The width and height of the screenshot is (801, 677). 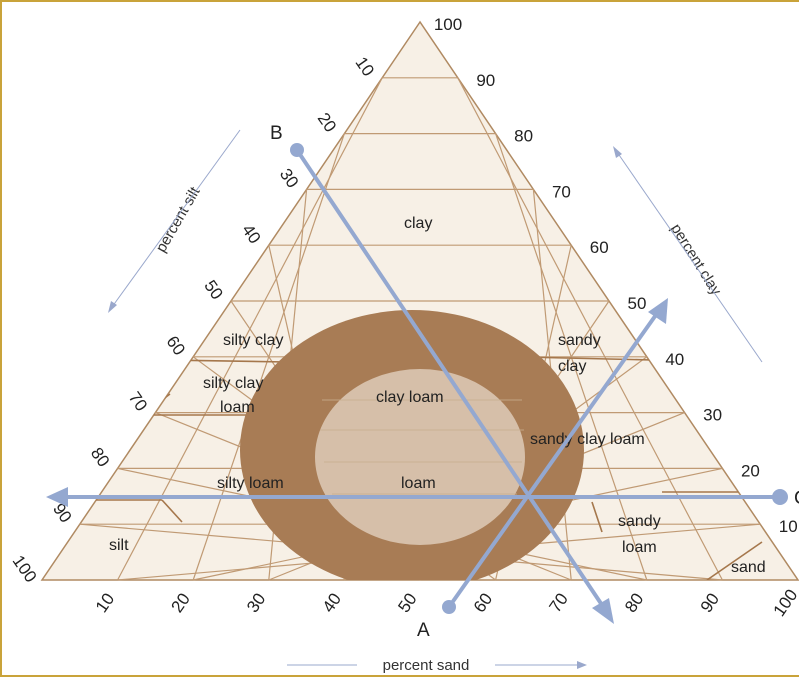 I want to click on zone-sandy-clay-loam: sandy clay loam, so click(x=587, y=439).